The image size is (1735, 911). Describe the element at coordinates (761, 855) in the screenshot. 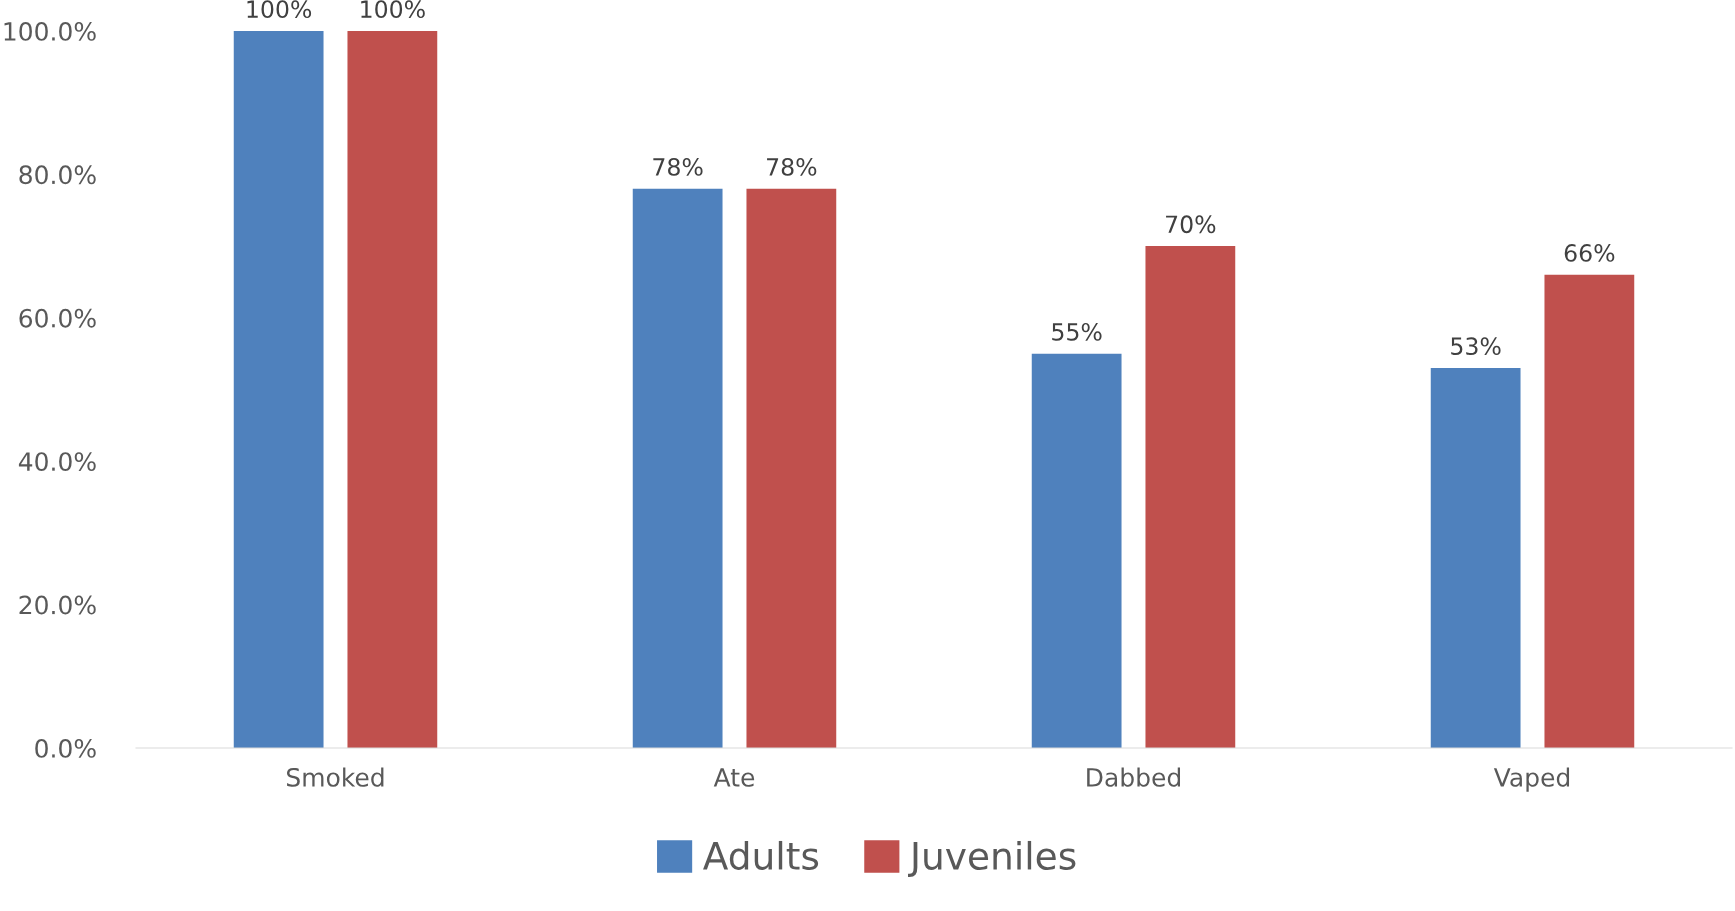

I see `legend-label: Adults` at that location.